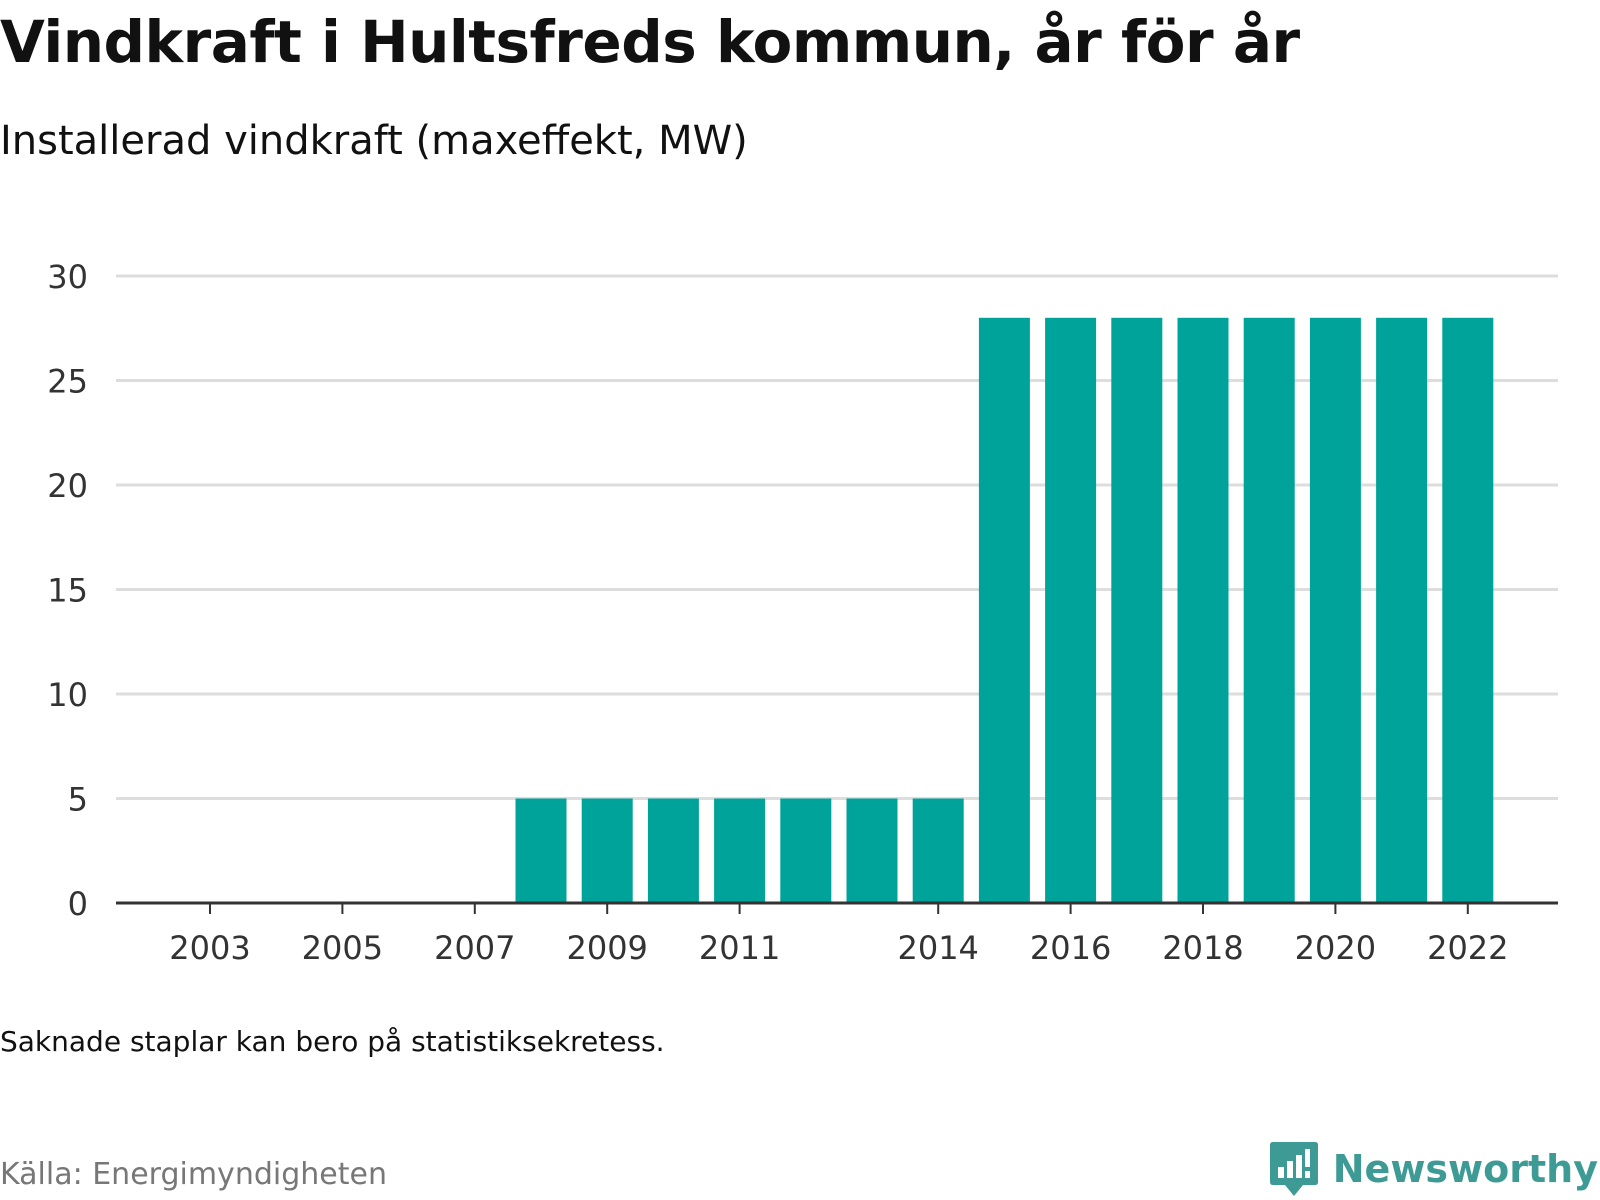 Image resolution: width=1600 pixels, height=1200 pixels. Describe the element at coordinates (193, 1174) in the screenshot. I see `source-label: Källa: Energimyndigheten` at that location.